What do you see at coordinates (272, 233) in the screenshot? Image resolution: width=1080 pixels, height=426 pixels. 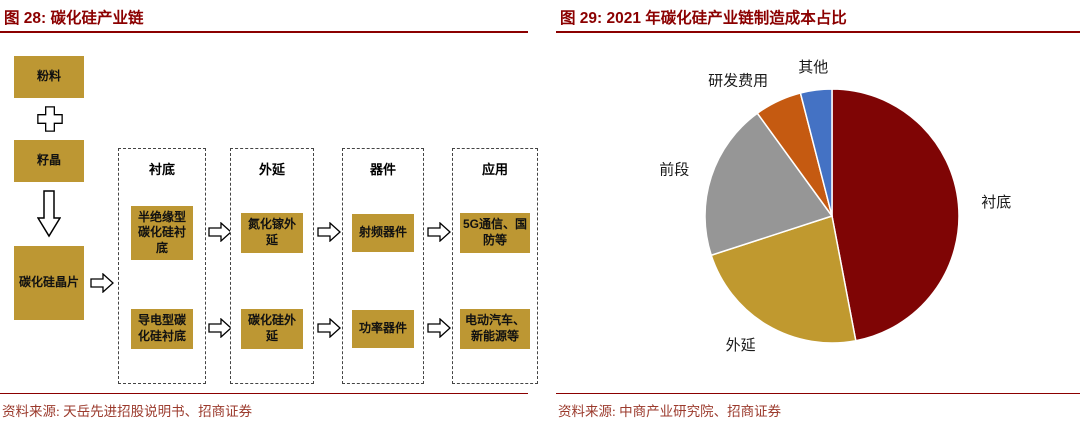 I see `stage-box-gan-epitaxy: 氮化镓外延` at bounding box center [272, 233].